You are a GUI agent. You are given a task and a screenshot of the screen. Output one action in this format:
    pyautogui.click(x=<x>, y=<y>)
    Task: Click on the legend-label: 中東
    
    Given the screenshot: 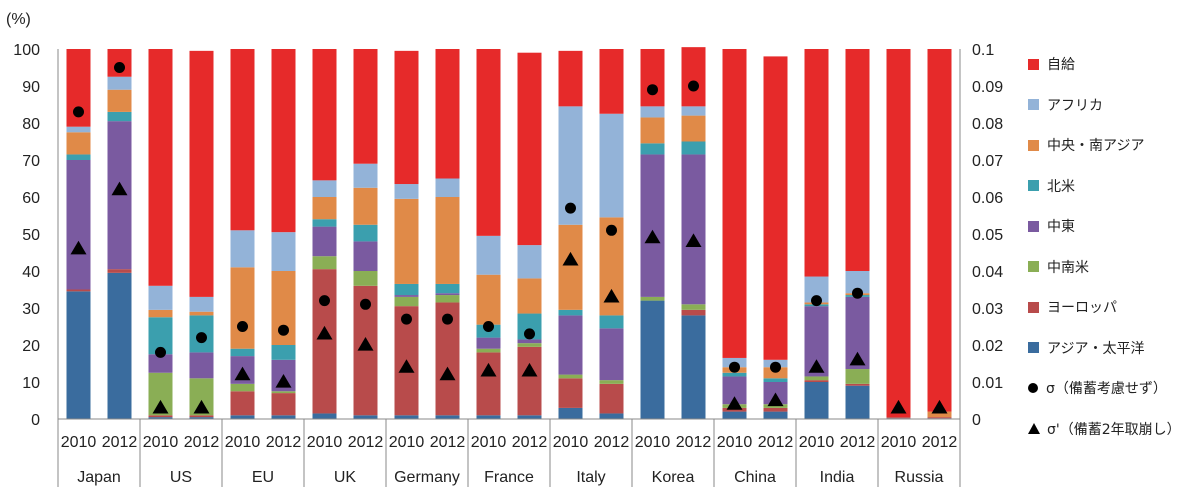 What is the action you would take?
    pyautogui.click(x=1061, y=227)
    